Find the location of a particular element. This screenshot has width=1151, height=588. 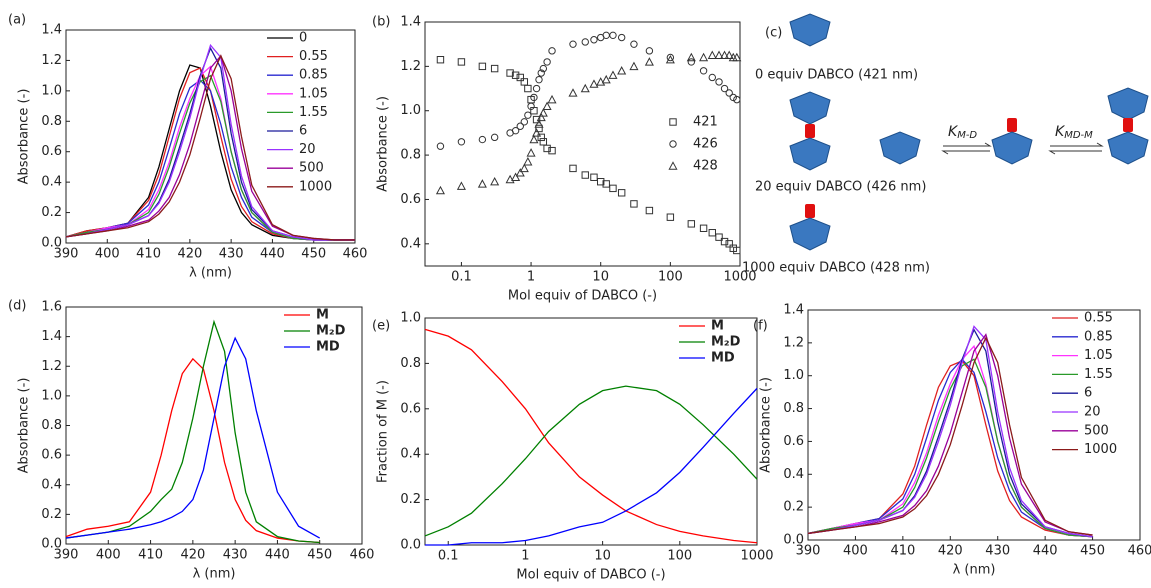

x-tick-label: 400 is located at coordinates (855, 551).